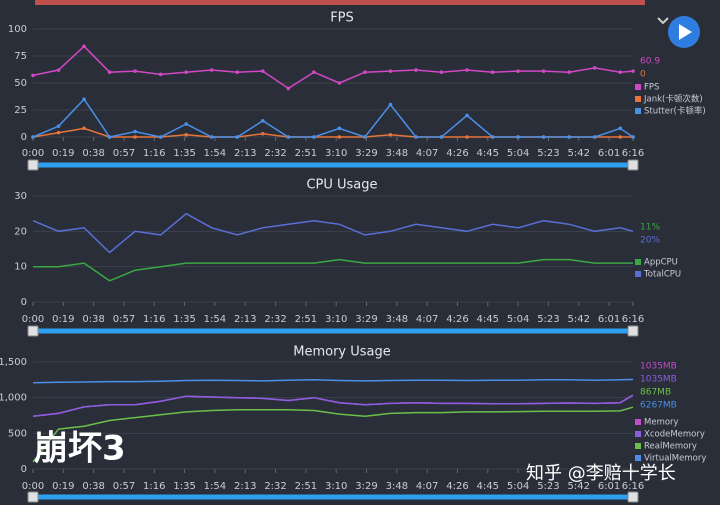  I want to click on play-icon, so click(685, 32).